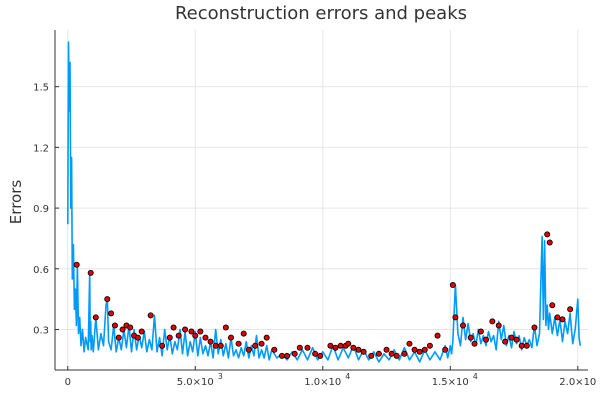 This screenshot has height=400, width=600. I want to click on y-tick-labels: 0.3 0.6 0.9 1.2 1.5, so click(41, 210).